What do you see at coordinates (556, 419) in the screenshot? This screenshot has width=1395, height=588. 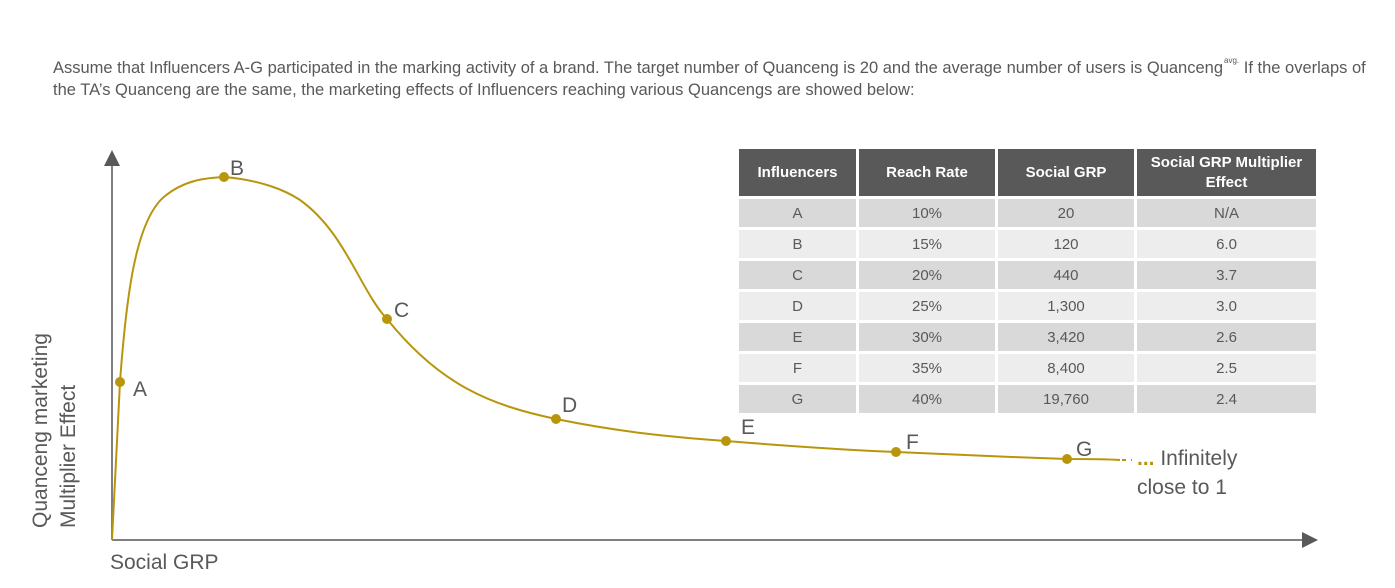 I see `curve-point-d` at bounding box center [556, 419].